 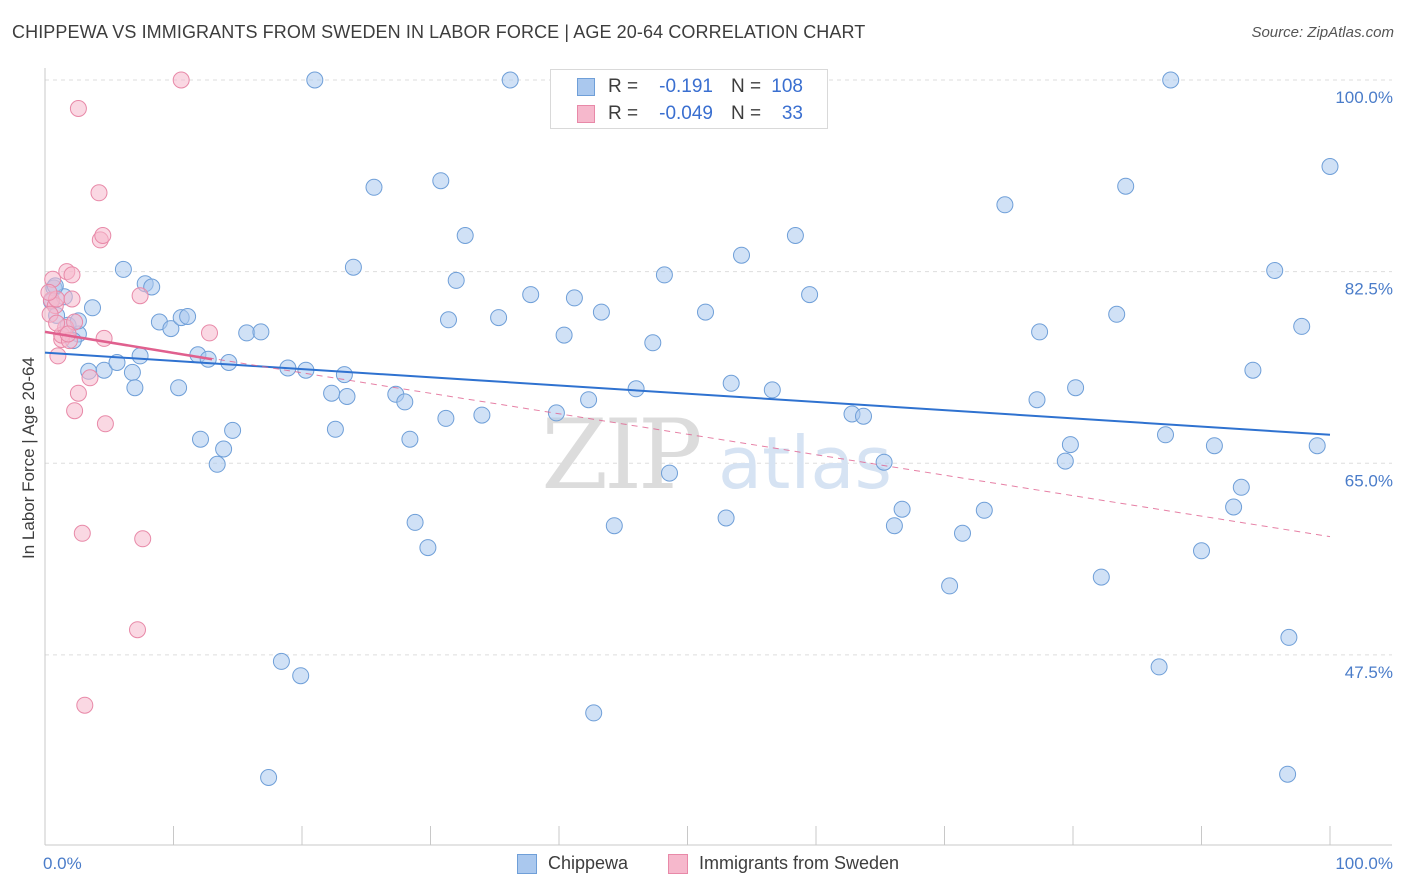 What do you see at coordinates (716, 455) in the screenshot?
I see `watermark: ZIP atlas` at bounding box center [716, 455].